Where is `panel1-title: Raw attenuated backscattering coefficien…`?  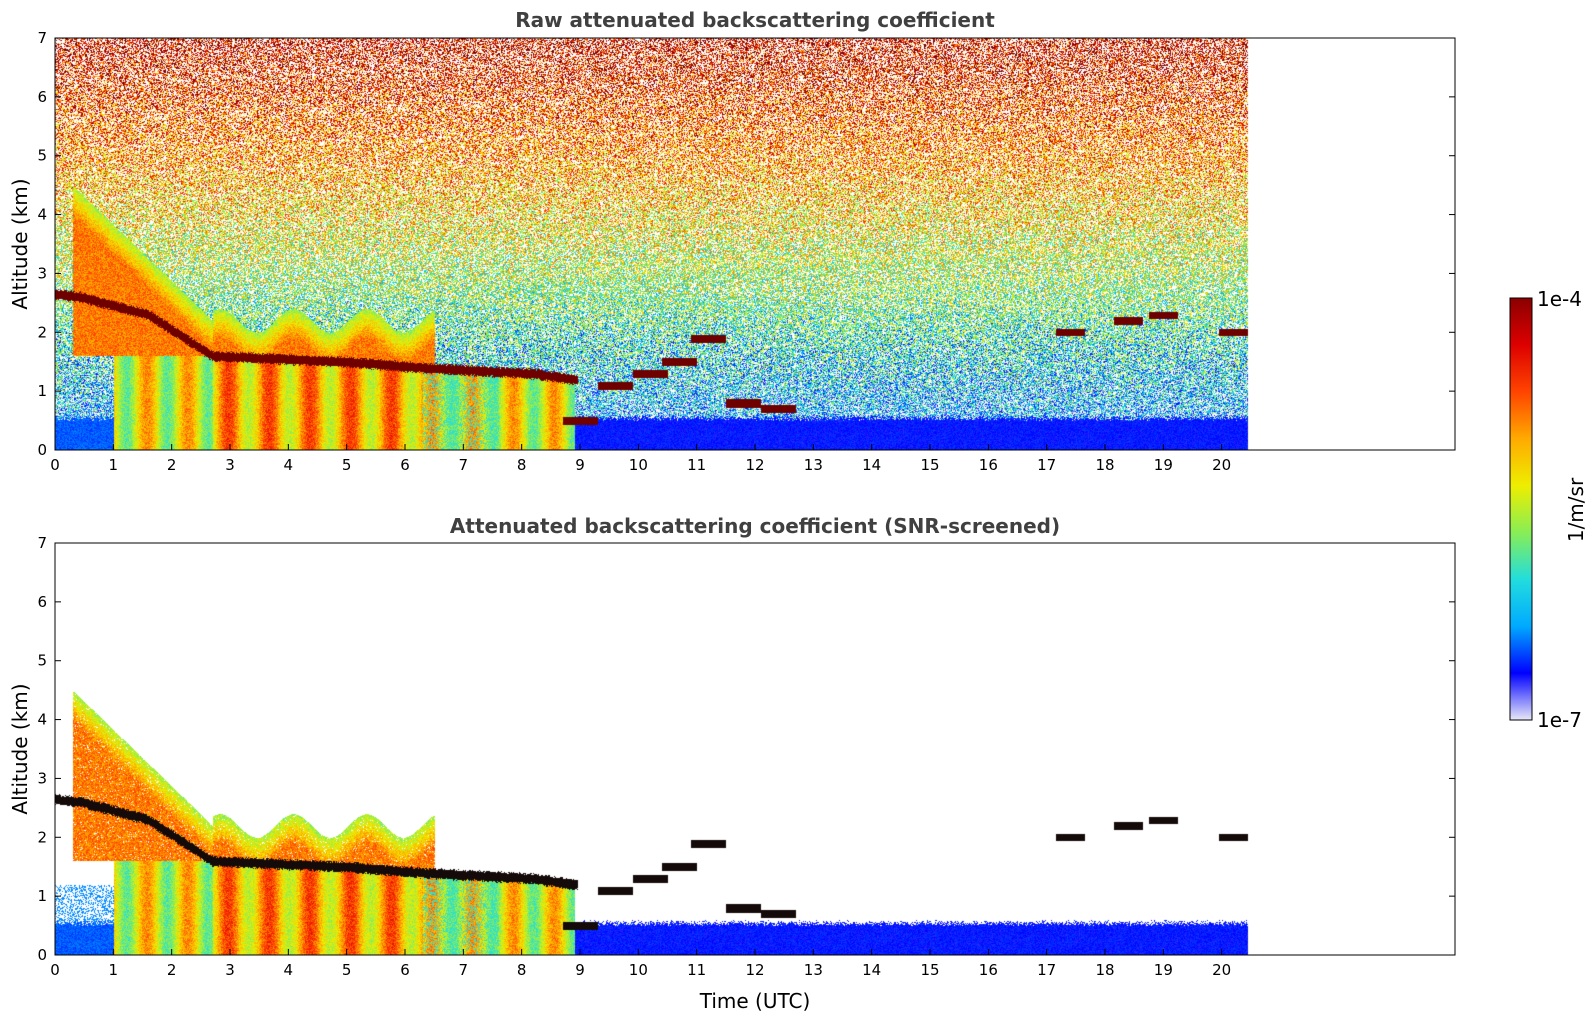
panel1-title: Raw attenuated backscattering coefficien… is located at coordinates (755, 20).